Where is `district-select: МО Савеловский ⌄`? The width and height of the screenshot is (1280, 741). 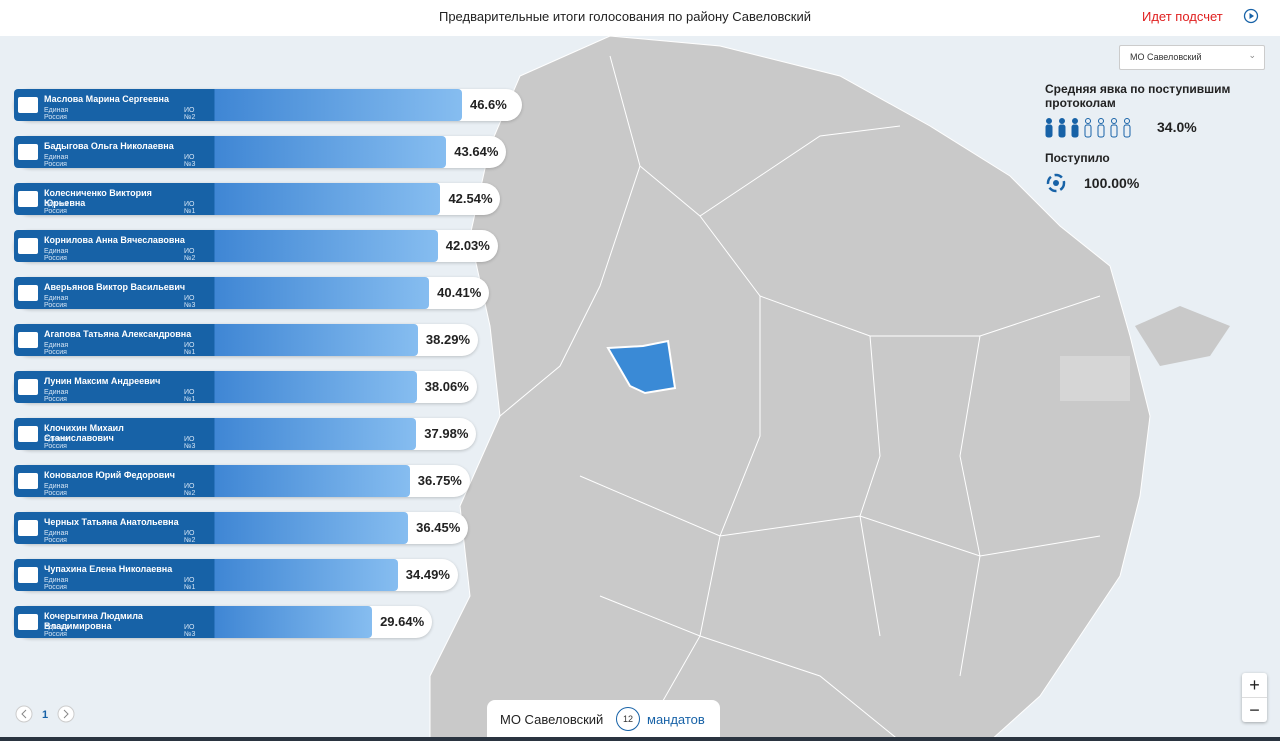 district-select: МО Савеловский ⌄ is located at coordinates (1192, 57).